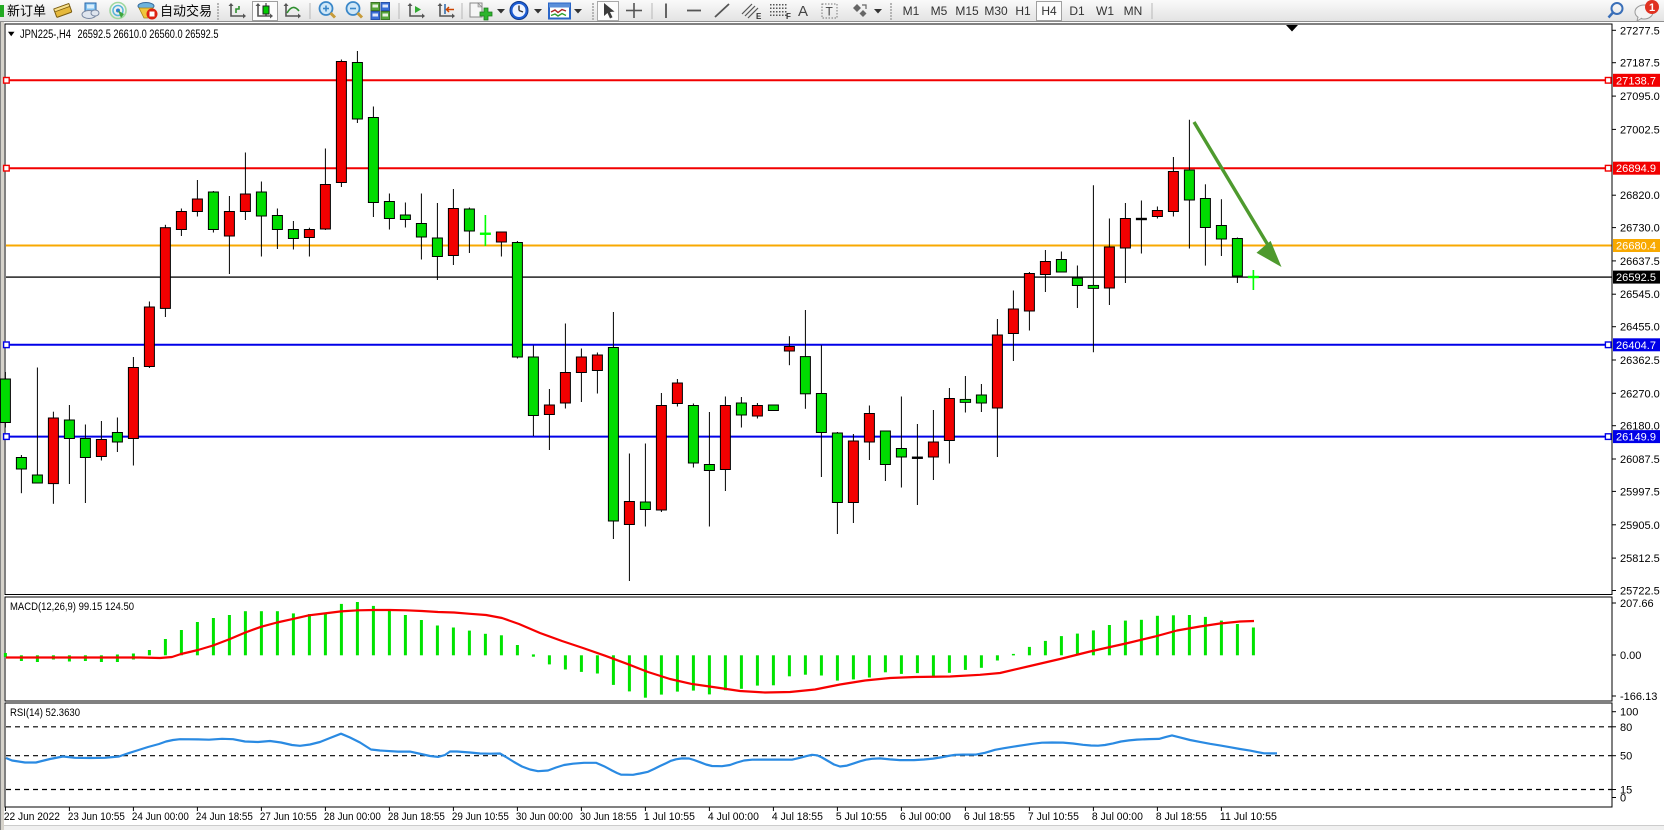 Image resolution: width=1664 pixels, height=835 pixels. I want to click on svg-text: 24 Jun 18:55, so click(224, 817).